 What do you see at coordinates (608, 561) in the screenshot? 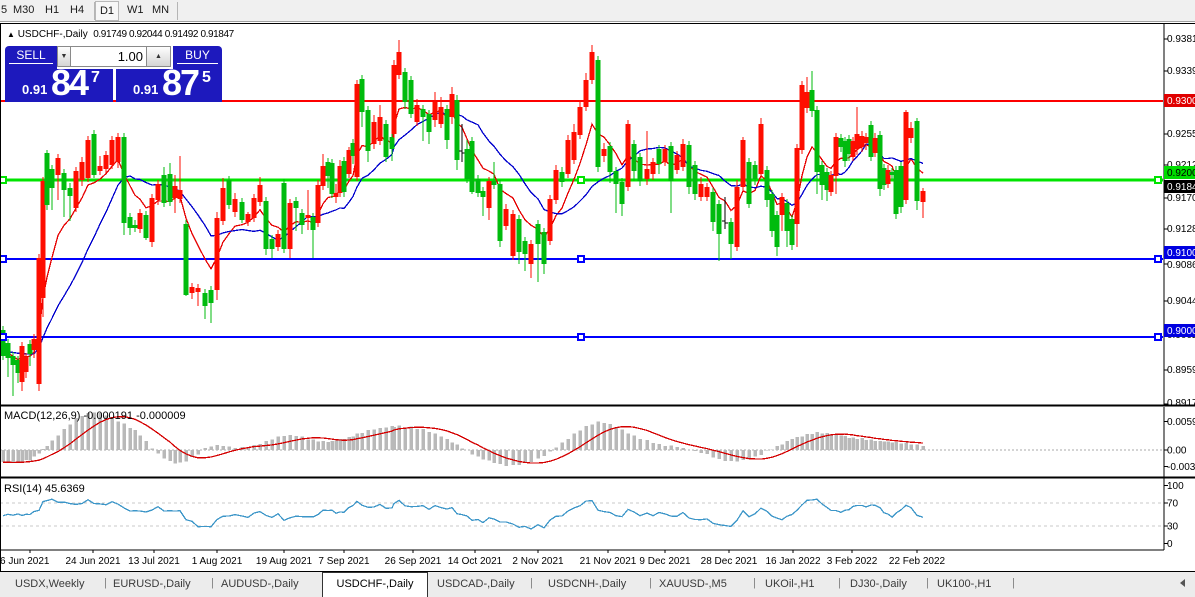
I see `svg-text: 21 Nov 2021` at bounding box center [608, 561].